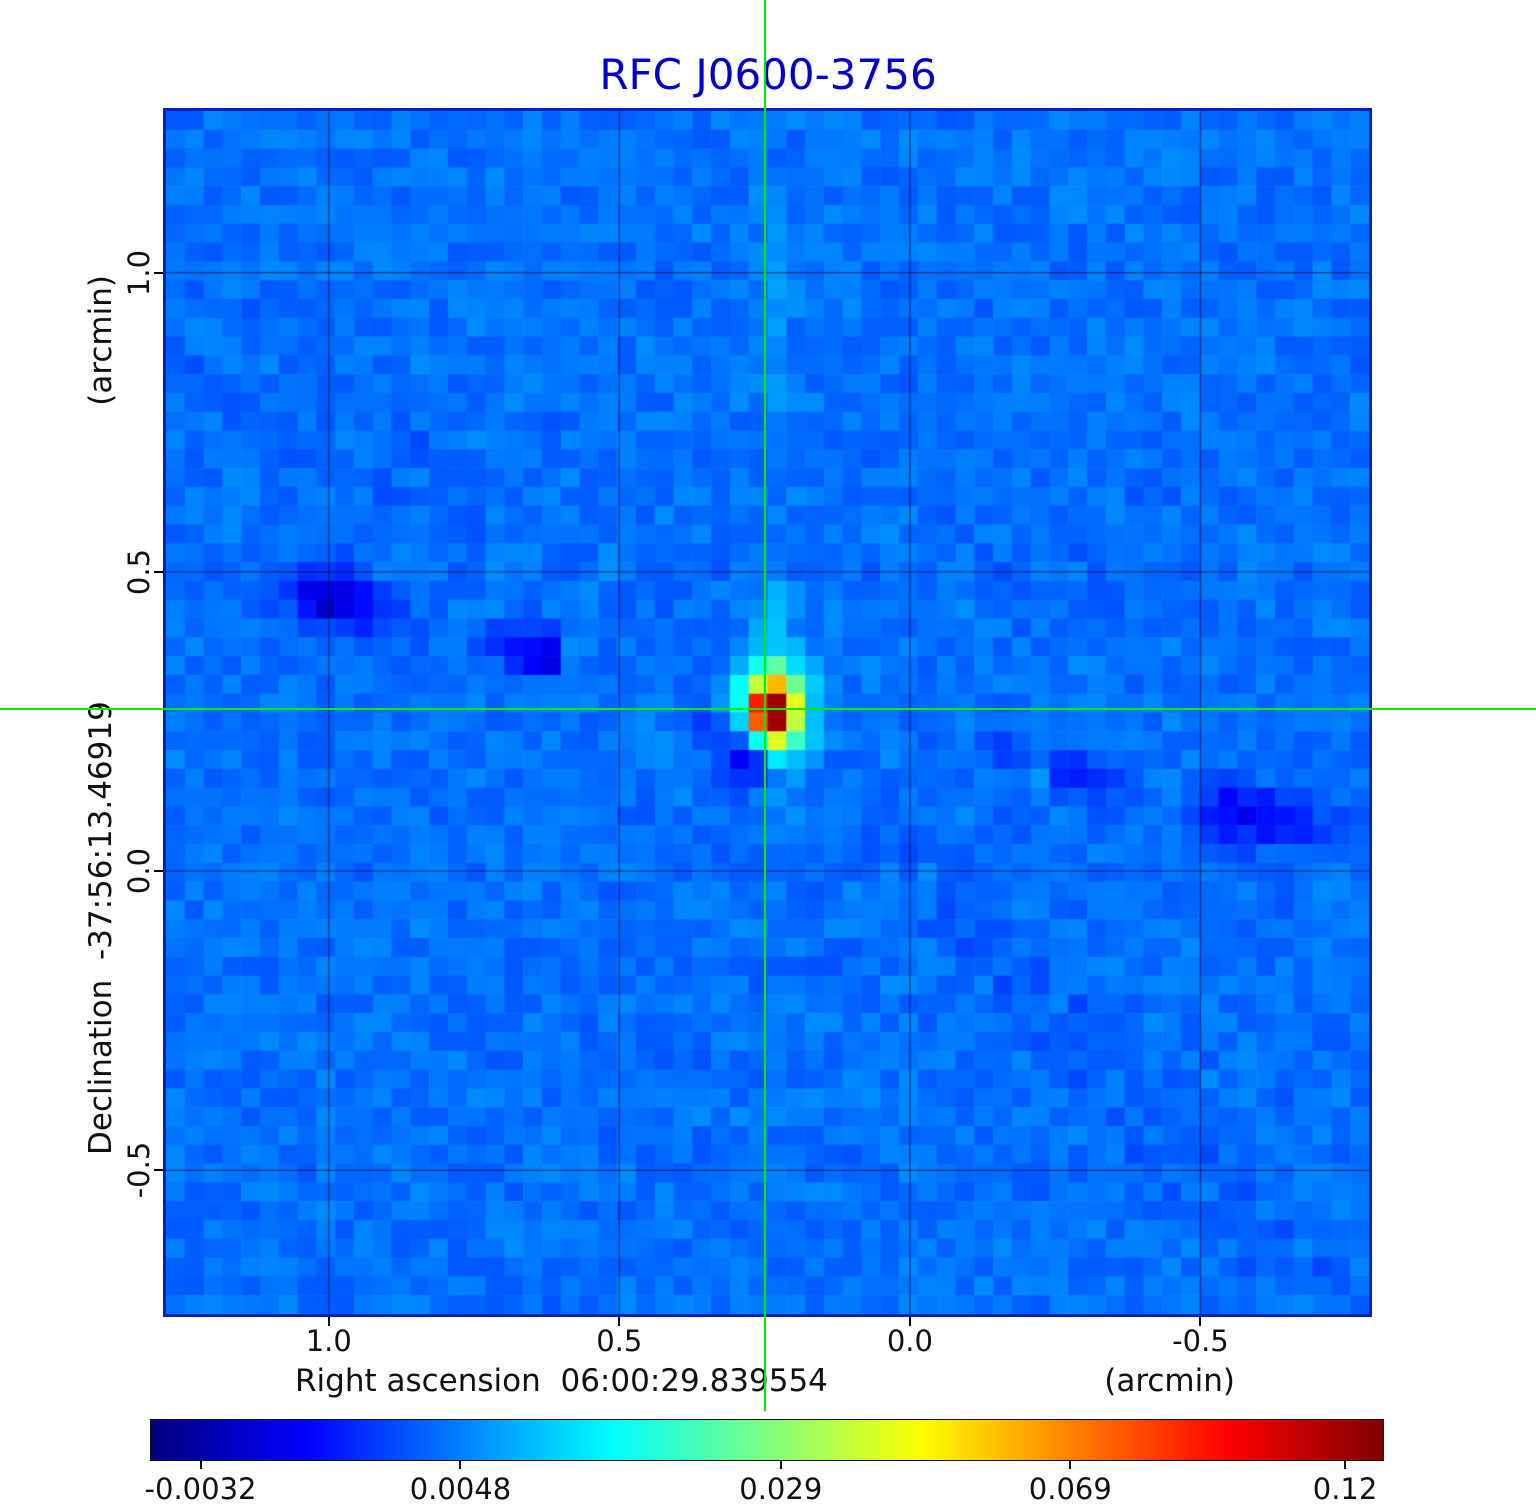 The image size is (1536, 1511). What do you see at coordinates (460, 1489) in the screenshot?
I see `colorbar-tick-label: 0.0048` at bounding box center [460, 1489].